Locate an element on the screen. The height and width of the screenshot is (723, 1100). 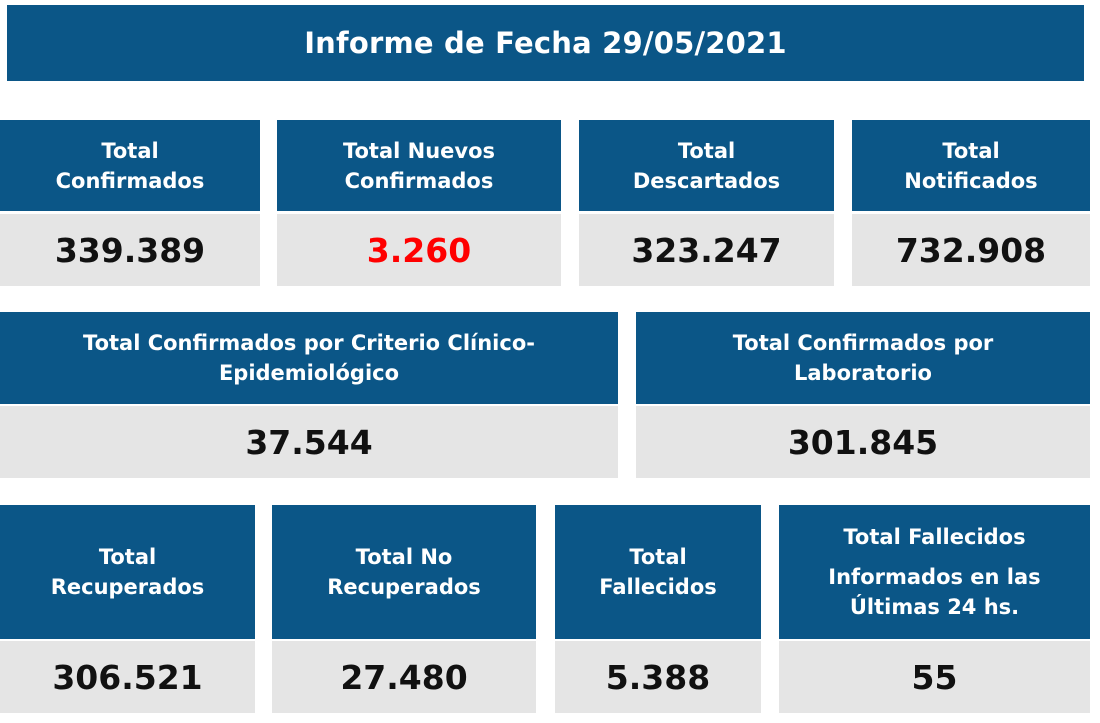
card-value-highlight: 3.260 is located at coordinates (419, 250).